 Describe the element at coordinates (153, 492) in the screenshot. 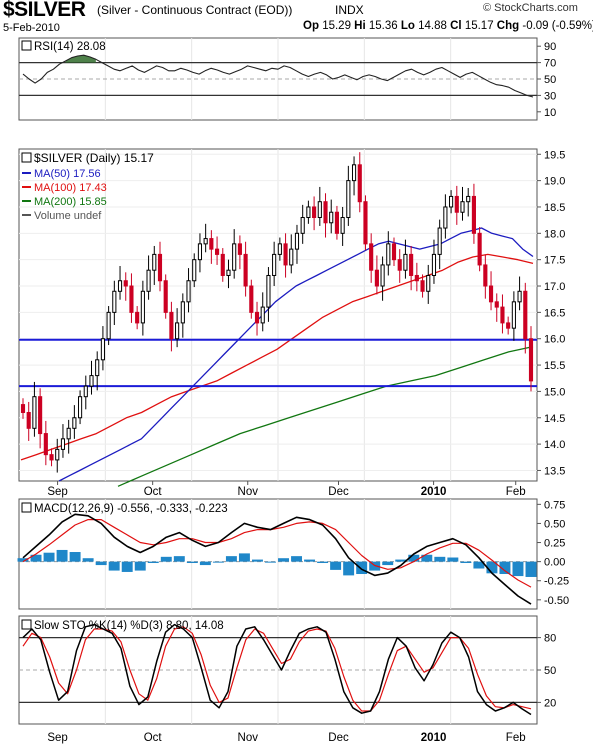

I see `price-xlabel-1: Oct` at that location.